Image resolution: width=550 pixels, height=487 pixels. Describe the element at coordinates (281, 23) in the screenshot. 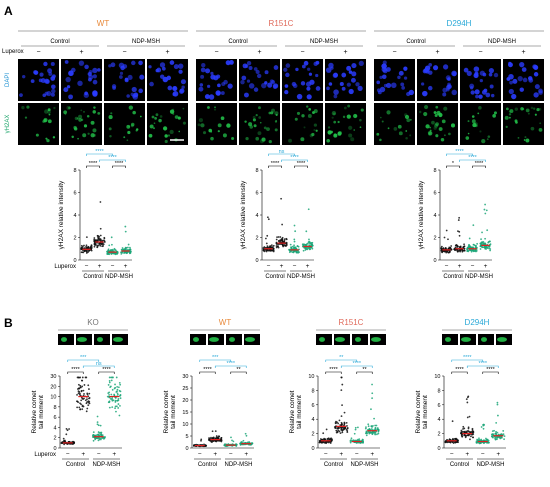

I see `genotype-title: R151C` at that location.